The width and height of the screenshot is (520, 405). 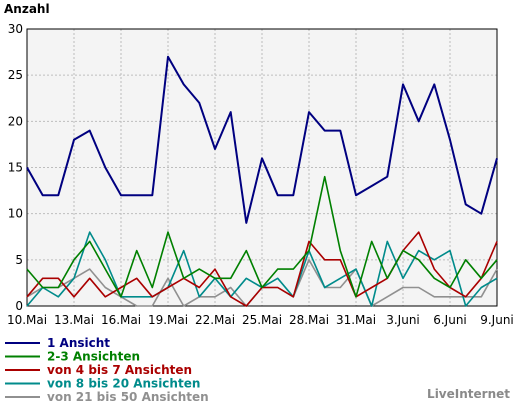 I want to click on y-tick-label: 0, so click(x=19, y=306).